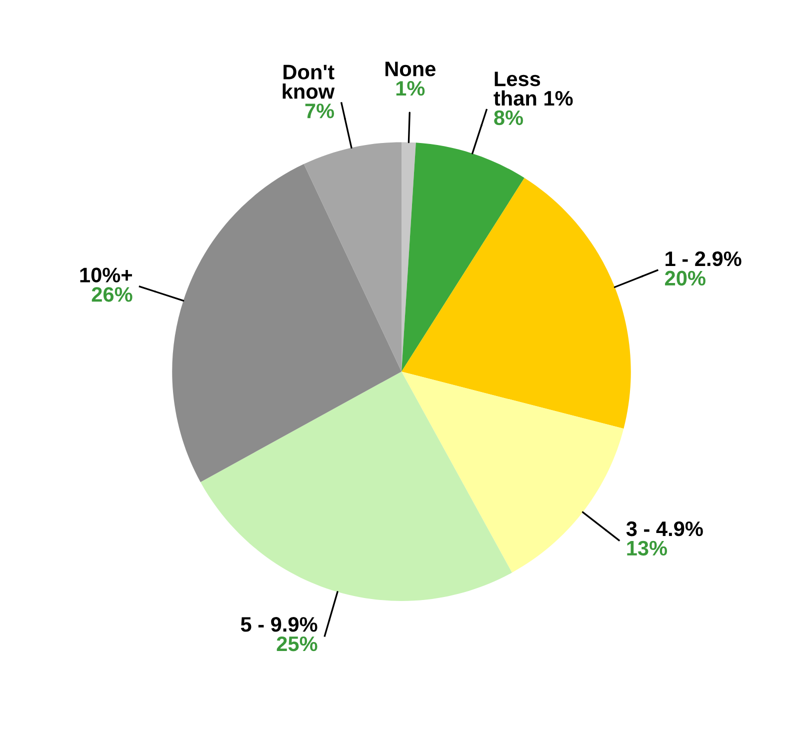 The image size is (803, 734). Describe the element at coordinates (297, 644) in the screenshot. I see `data-label: 25%` at that location.